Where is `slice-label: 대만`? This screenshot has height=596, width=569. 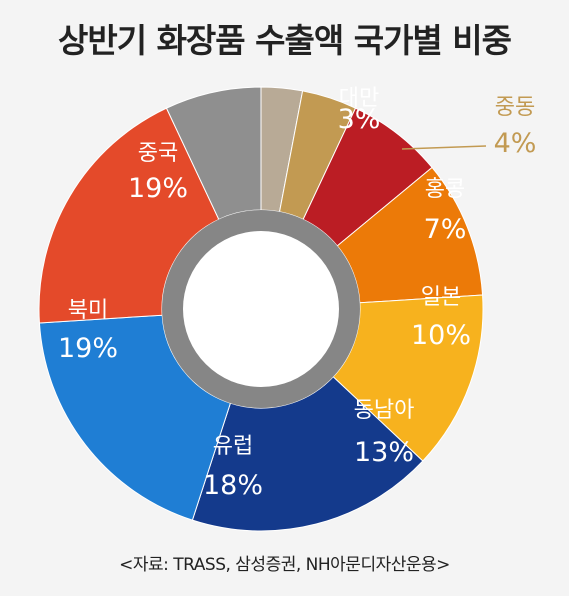 slice-label: 대만 is located at coordinates (359, 98).